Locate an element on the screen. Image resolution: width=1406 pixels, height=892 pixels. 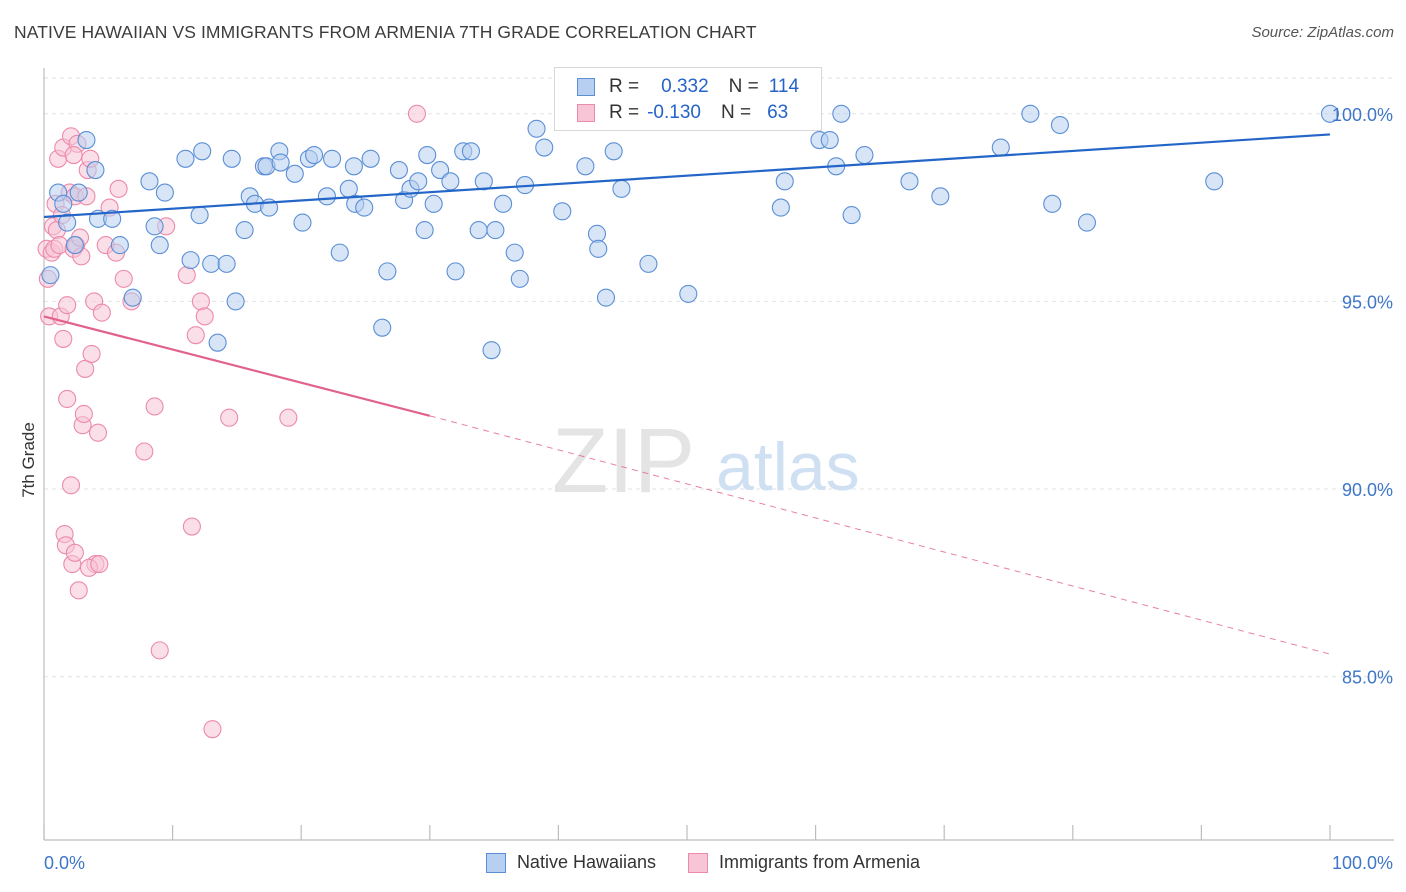
correlation-legend: R = 0.332 N = 114 R = -0.130 N = 63 is located at coordinates (688, 99).